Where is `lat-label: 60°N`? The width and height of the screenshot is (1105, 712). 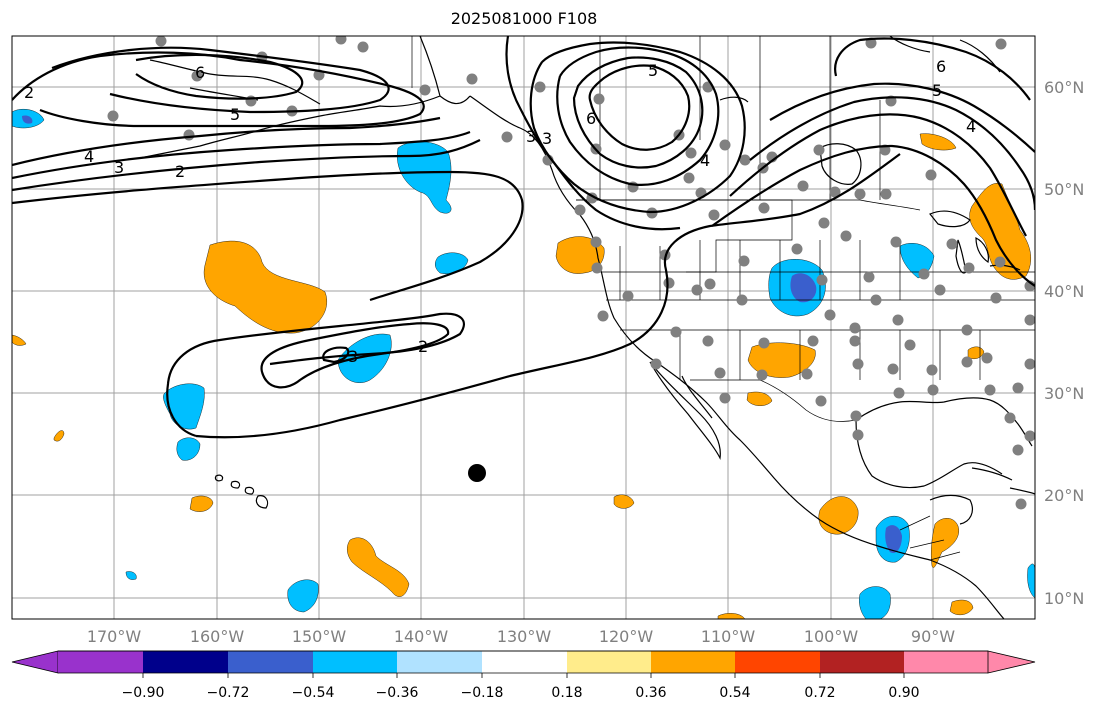 lat-label: 60°N is located at coordinates (1064, 87).